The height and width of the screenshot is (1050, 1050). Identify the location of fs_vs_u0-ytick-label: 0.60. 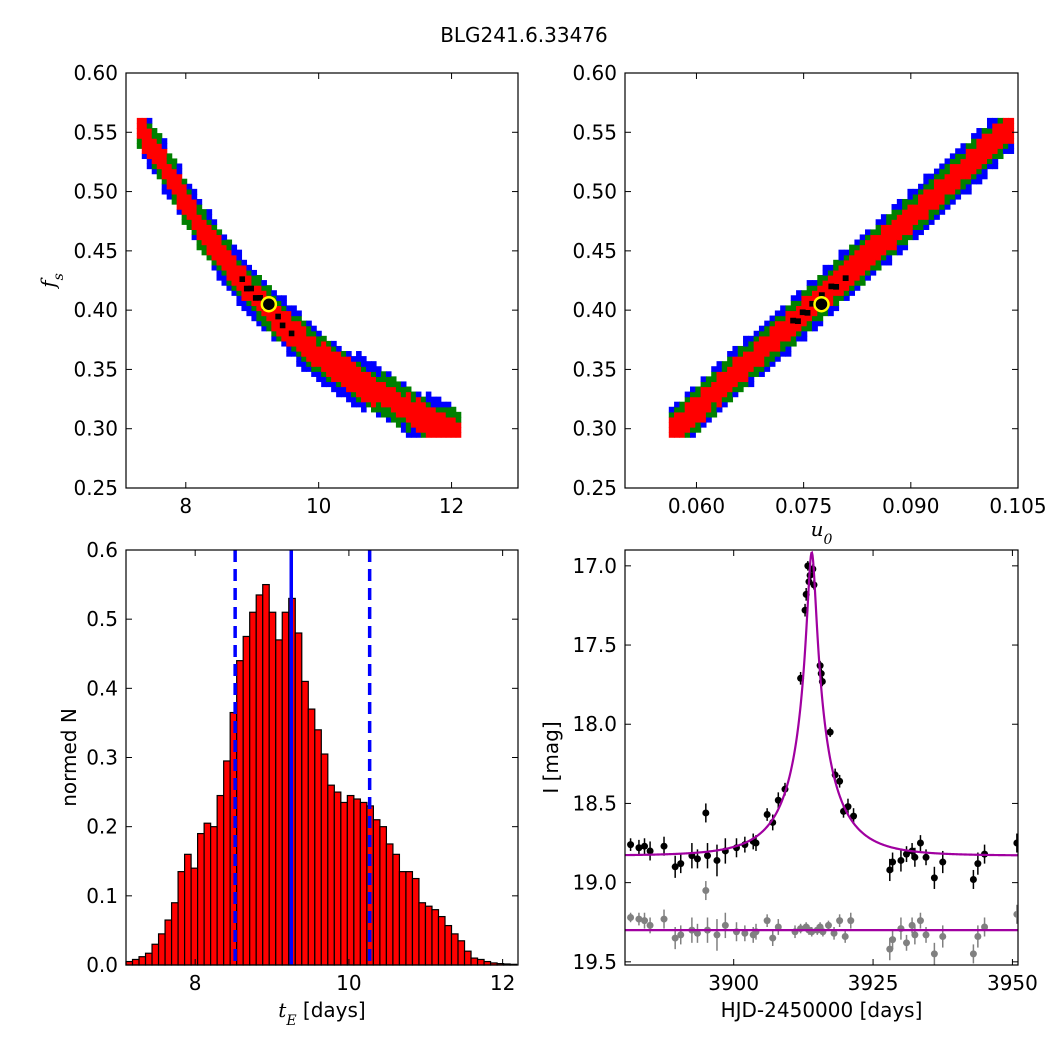
(594, 73).